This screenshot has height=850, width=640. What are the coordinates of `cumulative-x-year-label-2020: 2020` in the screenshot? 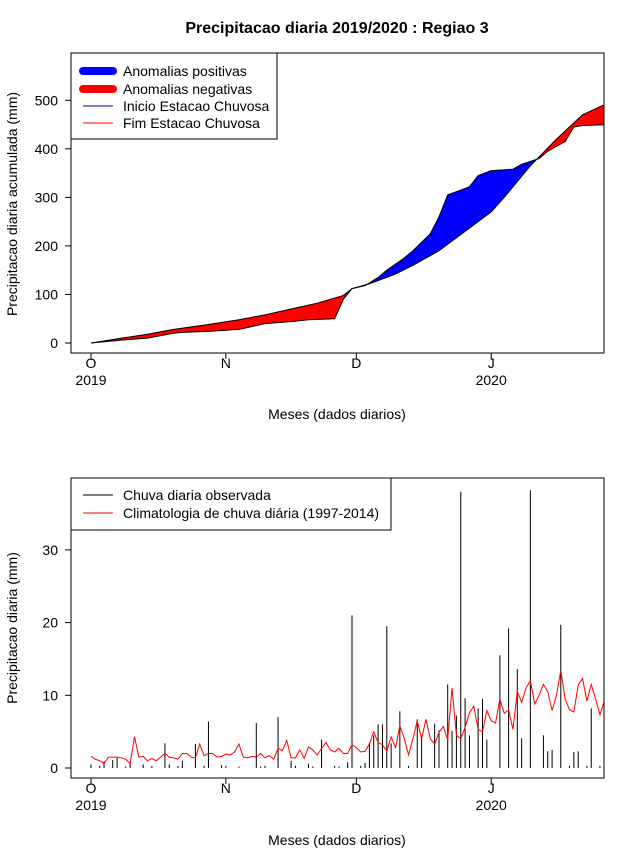 It's located at (491, 380).